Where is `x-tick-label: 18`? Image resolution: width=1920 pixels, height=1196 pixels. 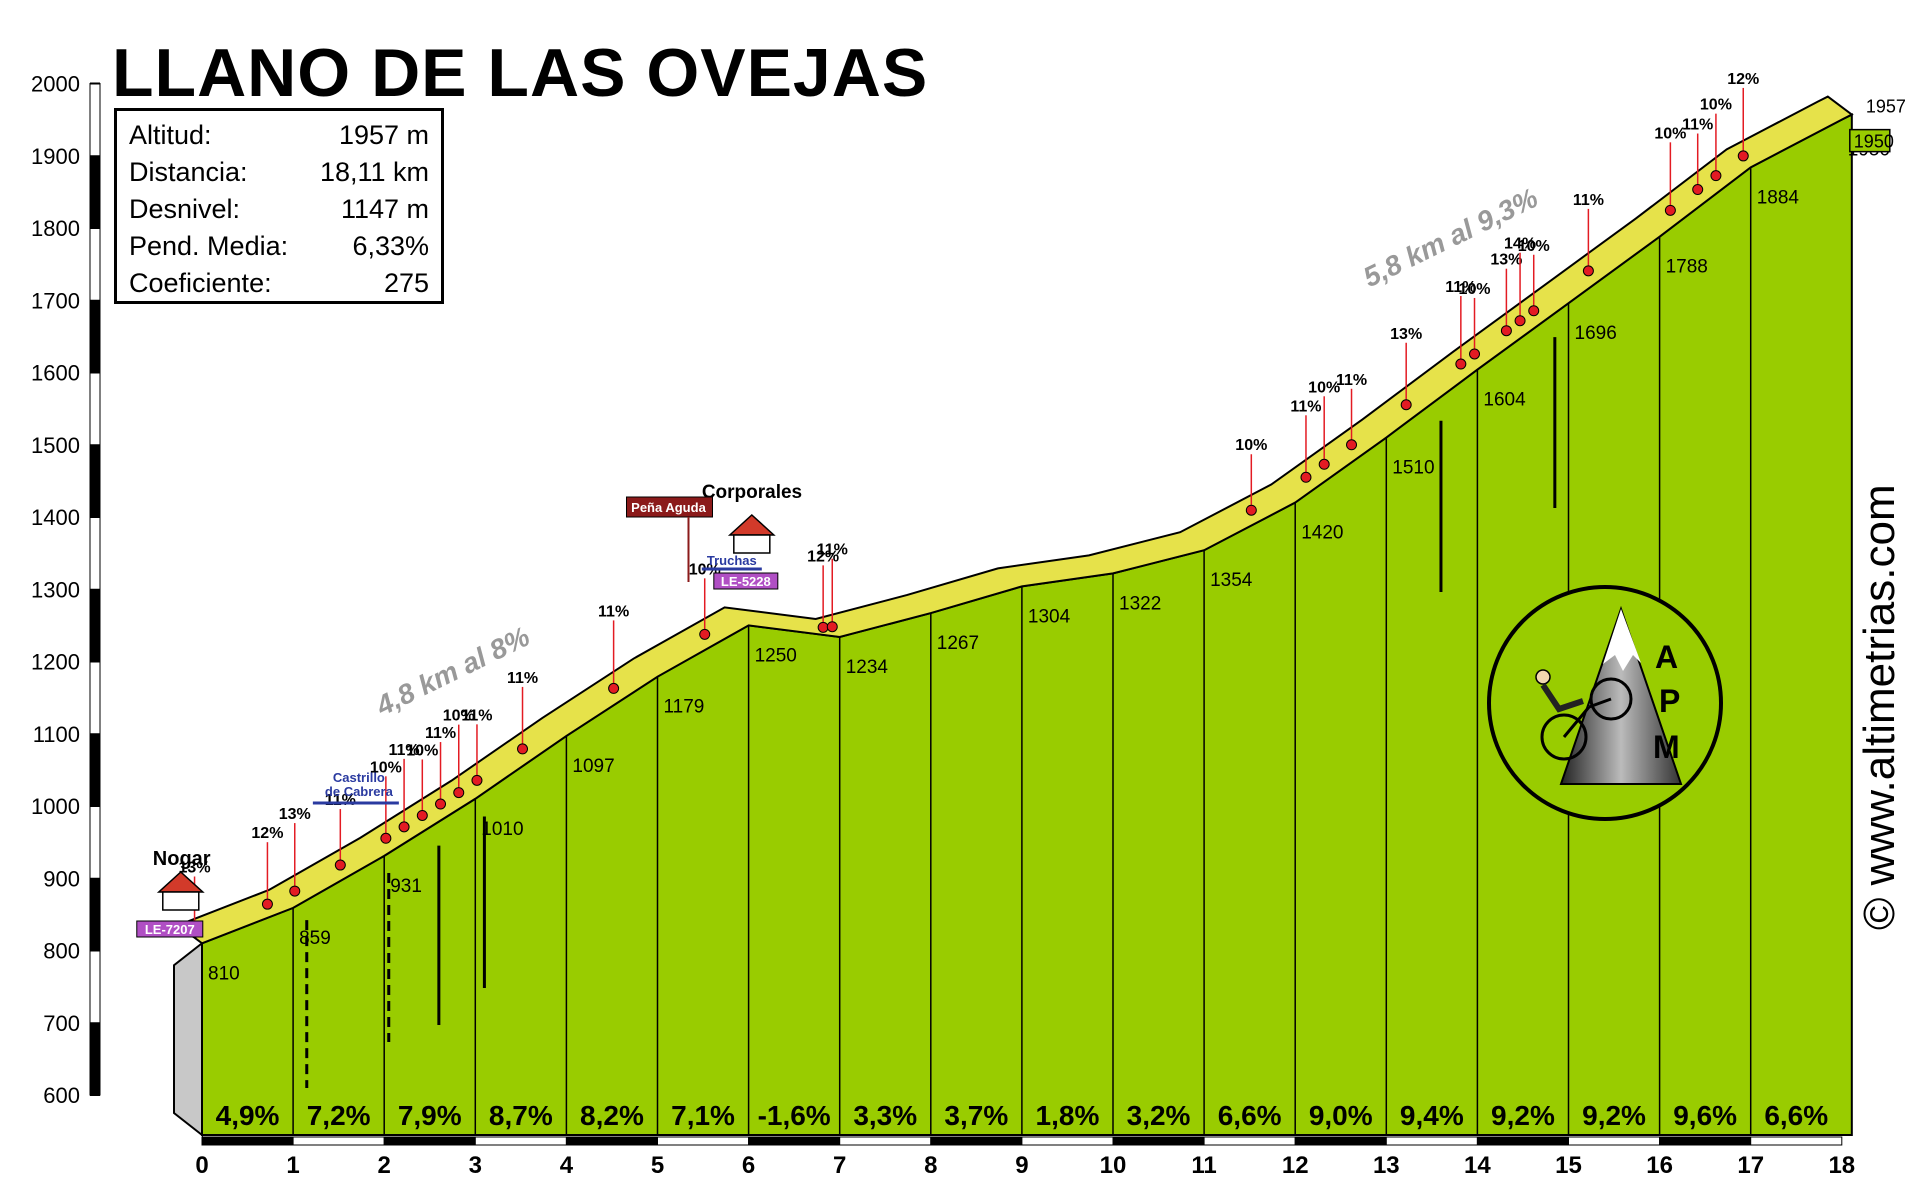 x-tick-label: 18 is located at coordinates (1841, 1165).